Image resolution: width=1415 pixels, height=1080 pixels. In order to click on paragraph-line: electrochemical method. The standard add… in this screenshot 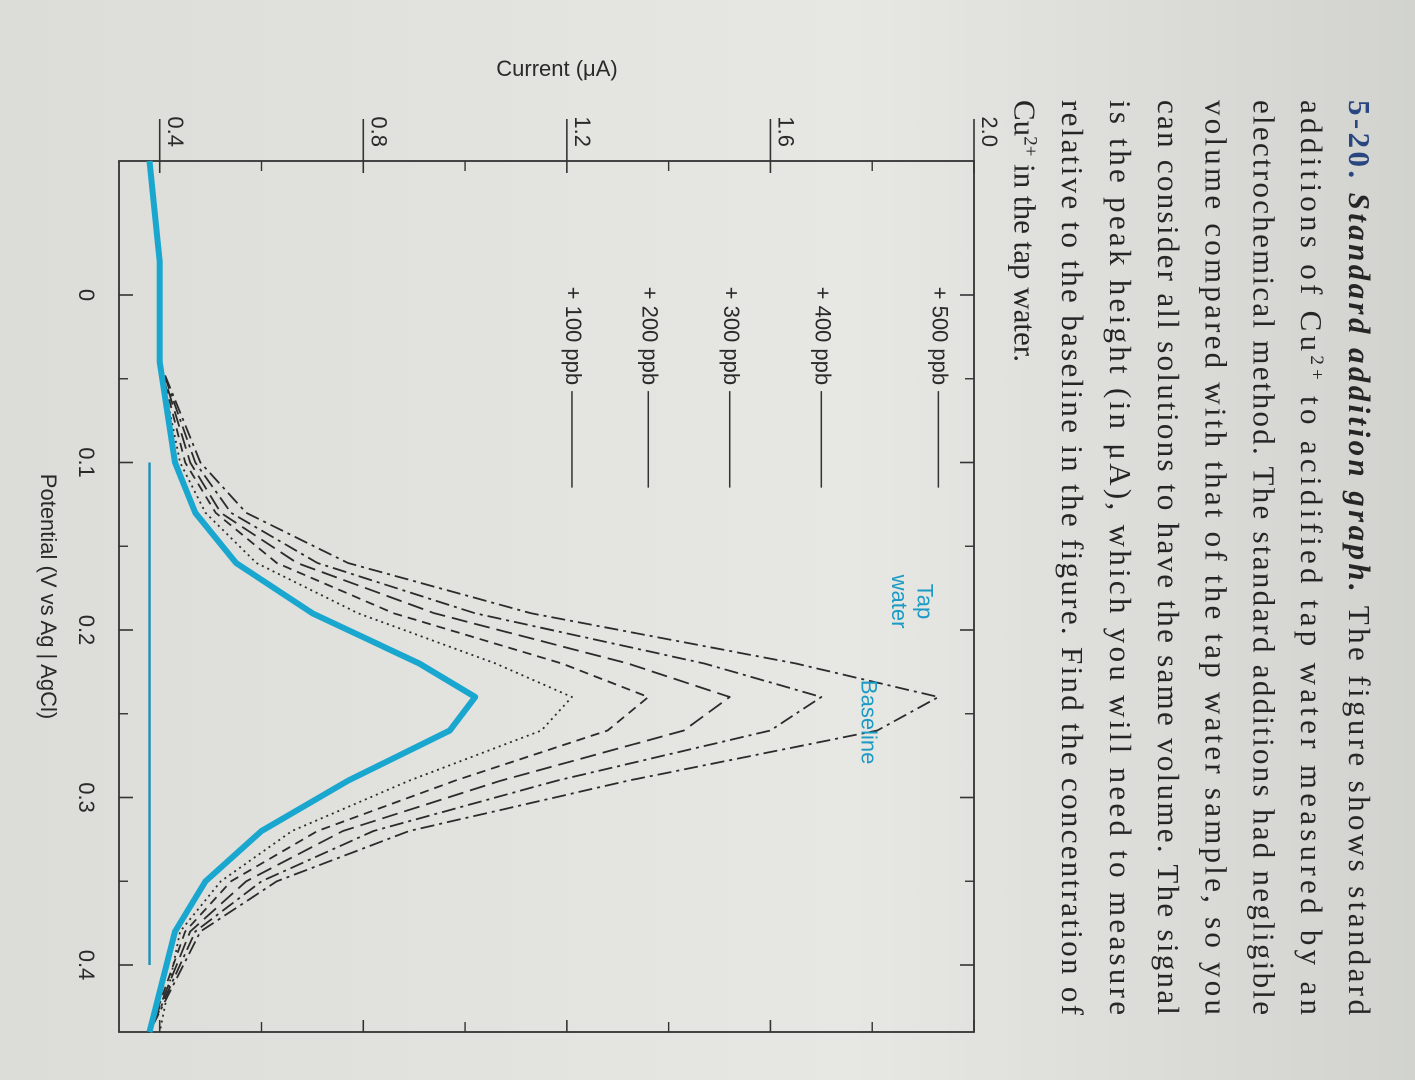, I will do `click(1263, 557)`.